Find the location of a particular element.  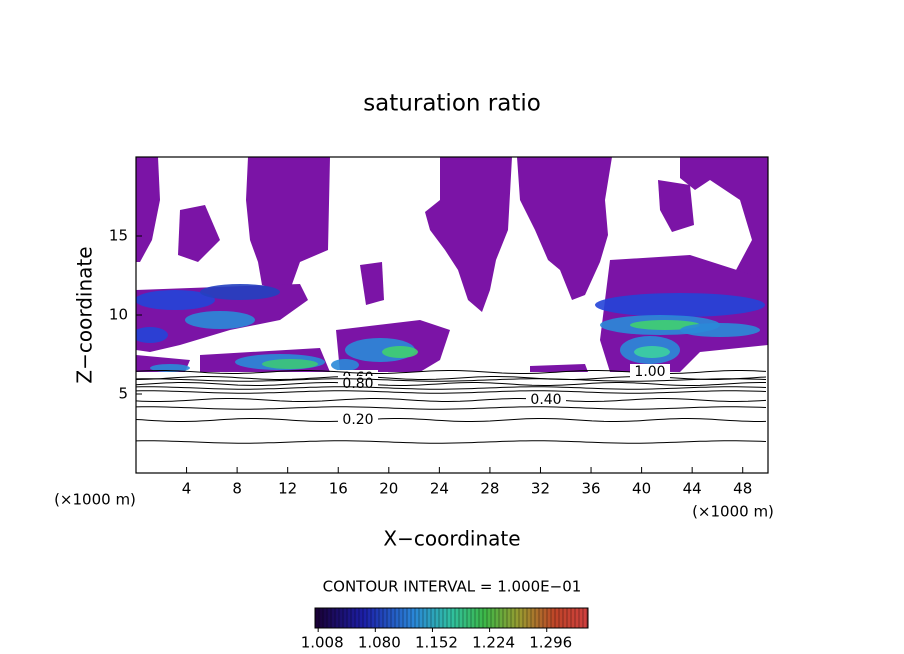

contour-label: 0.20 is located at coordinates (357, 420).